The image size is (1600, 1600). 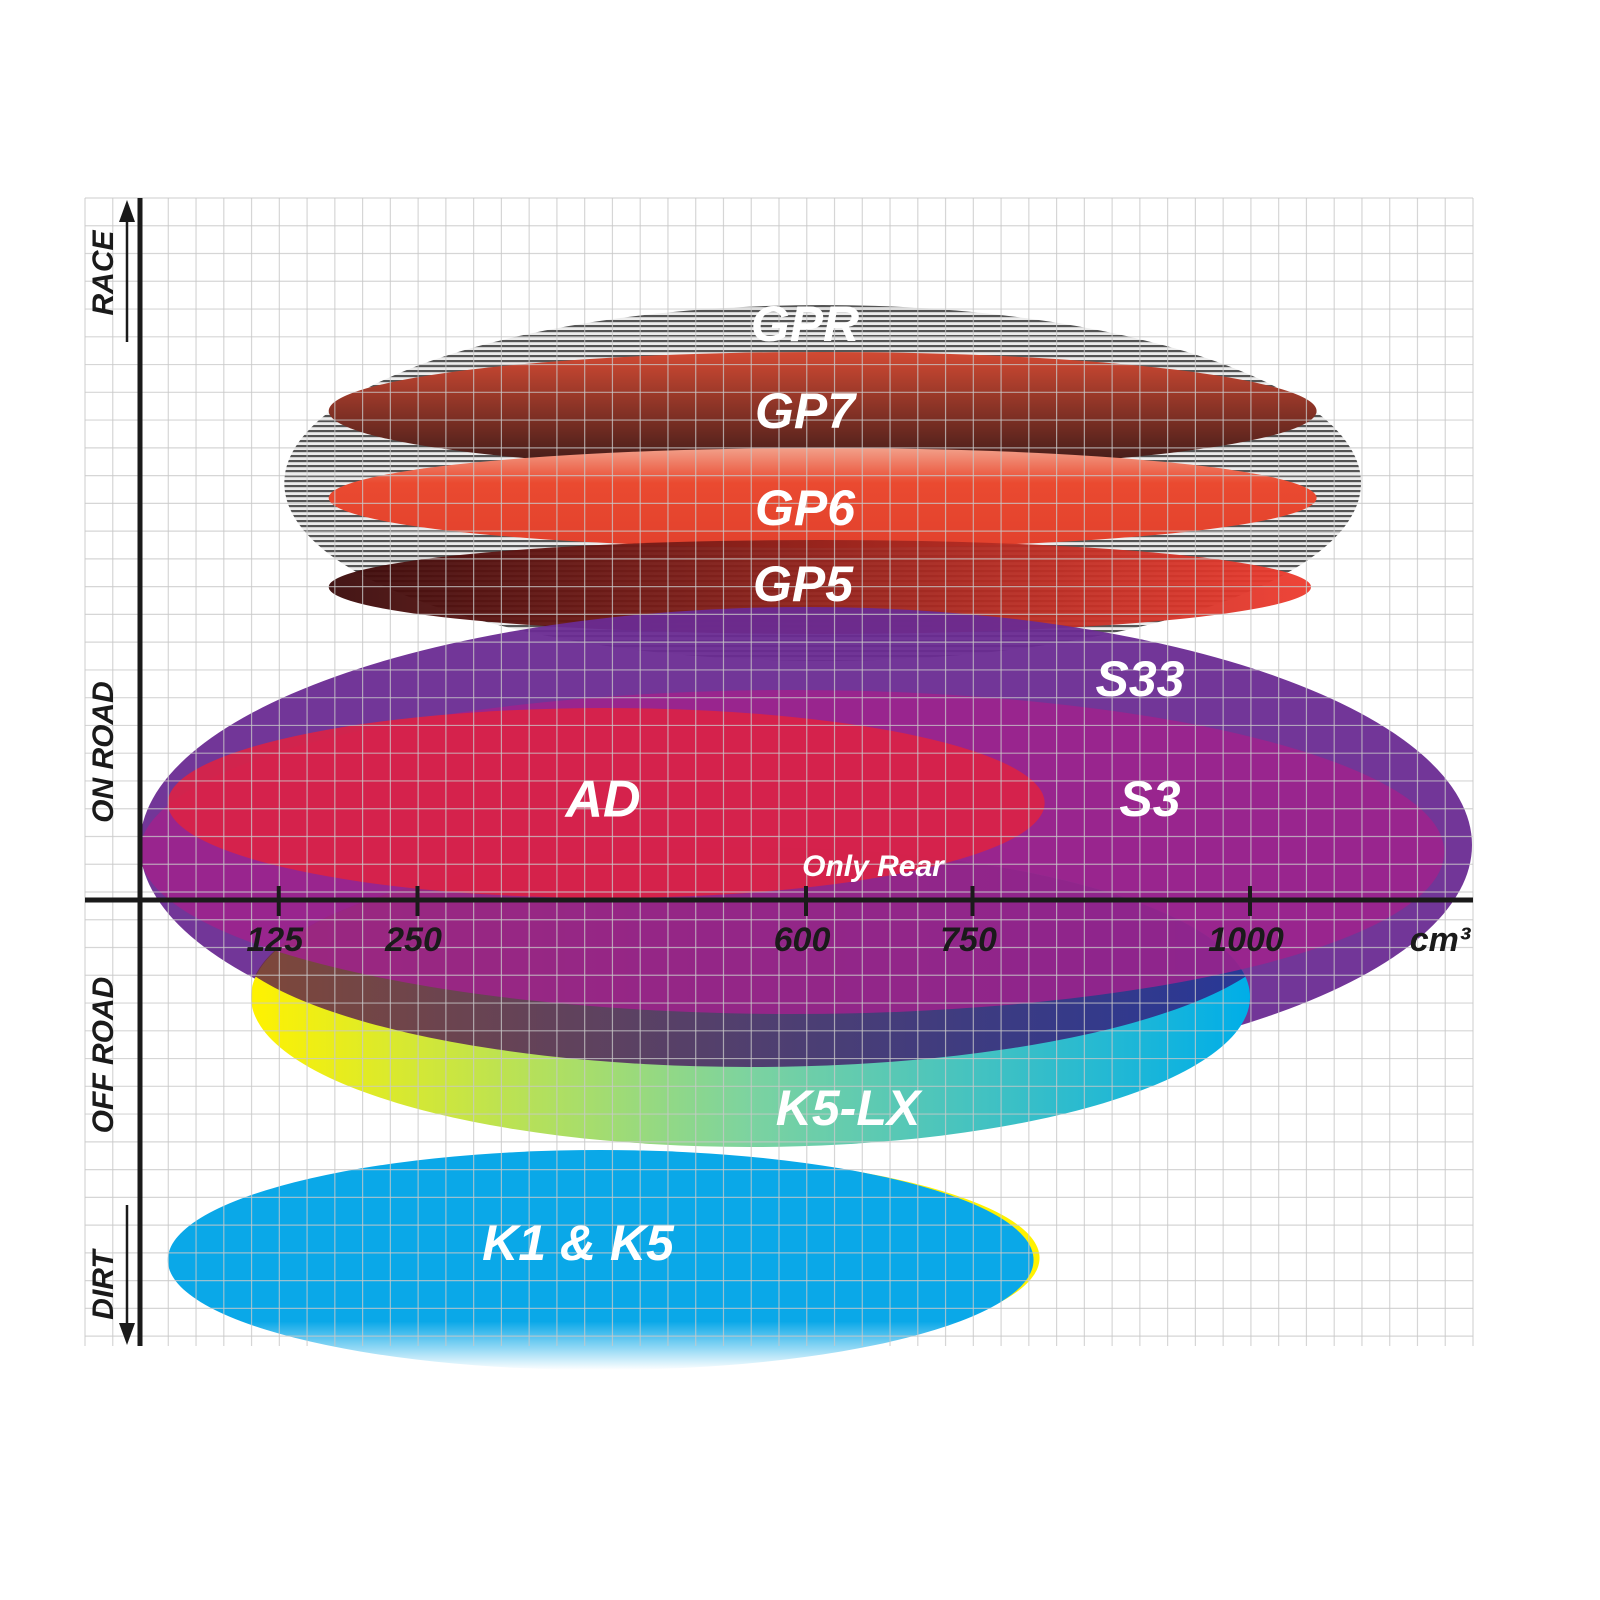 I want to click on range-ellipse-k1-k5, so click(x=600, y=1260).